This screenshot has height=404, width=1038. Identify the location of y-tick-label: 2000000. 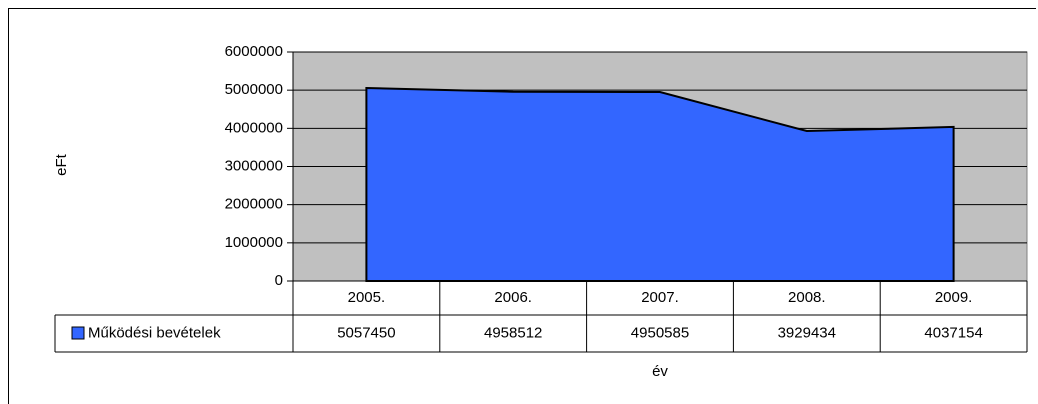
(254, 204).